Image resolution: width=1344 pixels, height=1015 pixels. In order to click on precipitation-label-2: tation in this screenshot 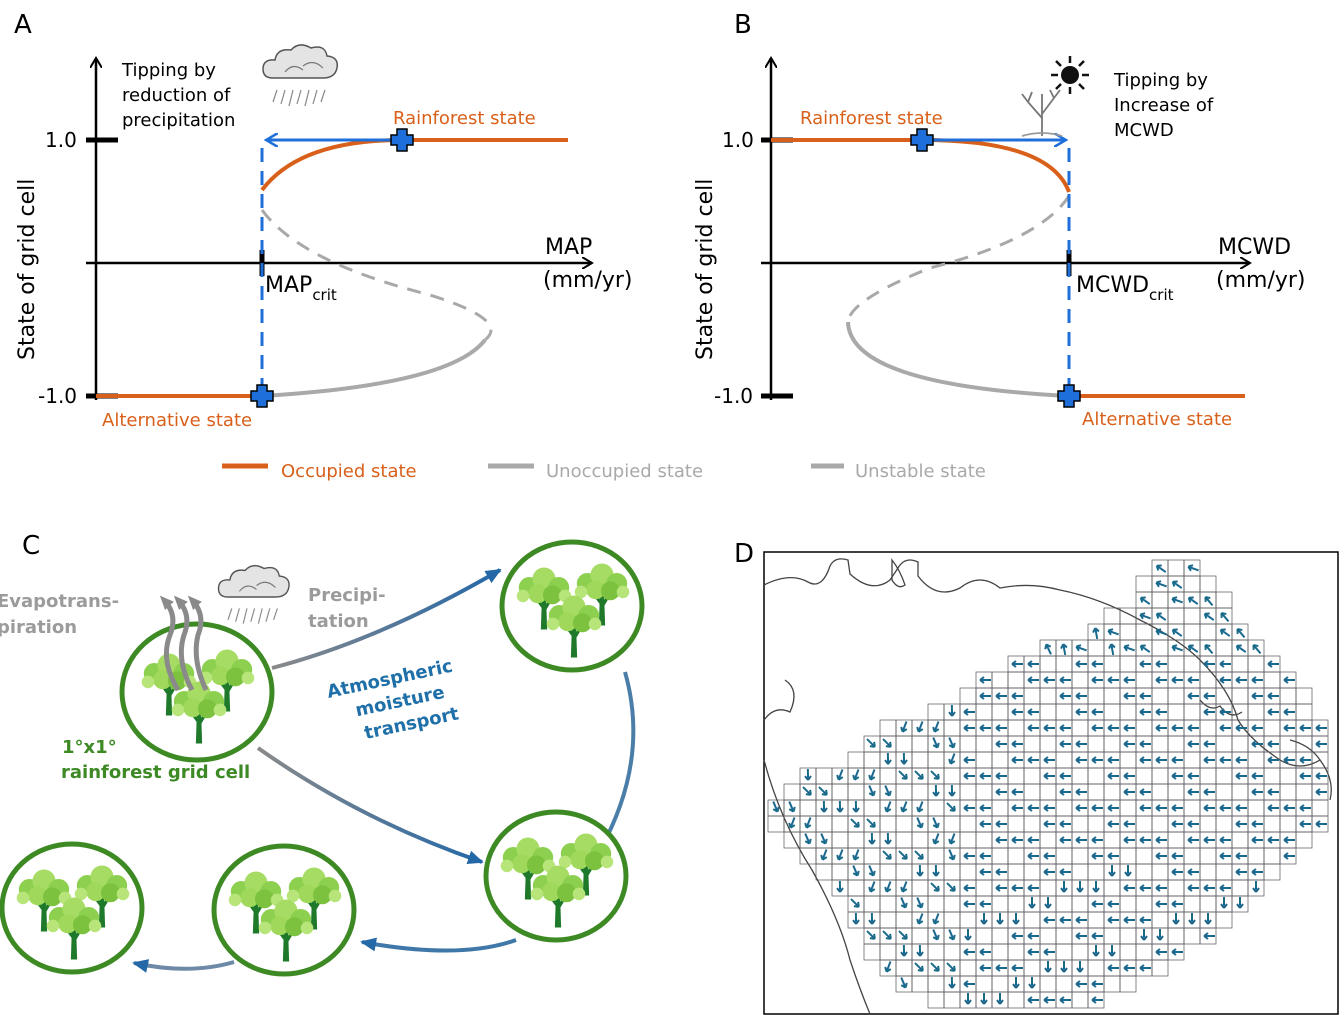, I will do `click(338, 621)`.